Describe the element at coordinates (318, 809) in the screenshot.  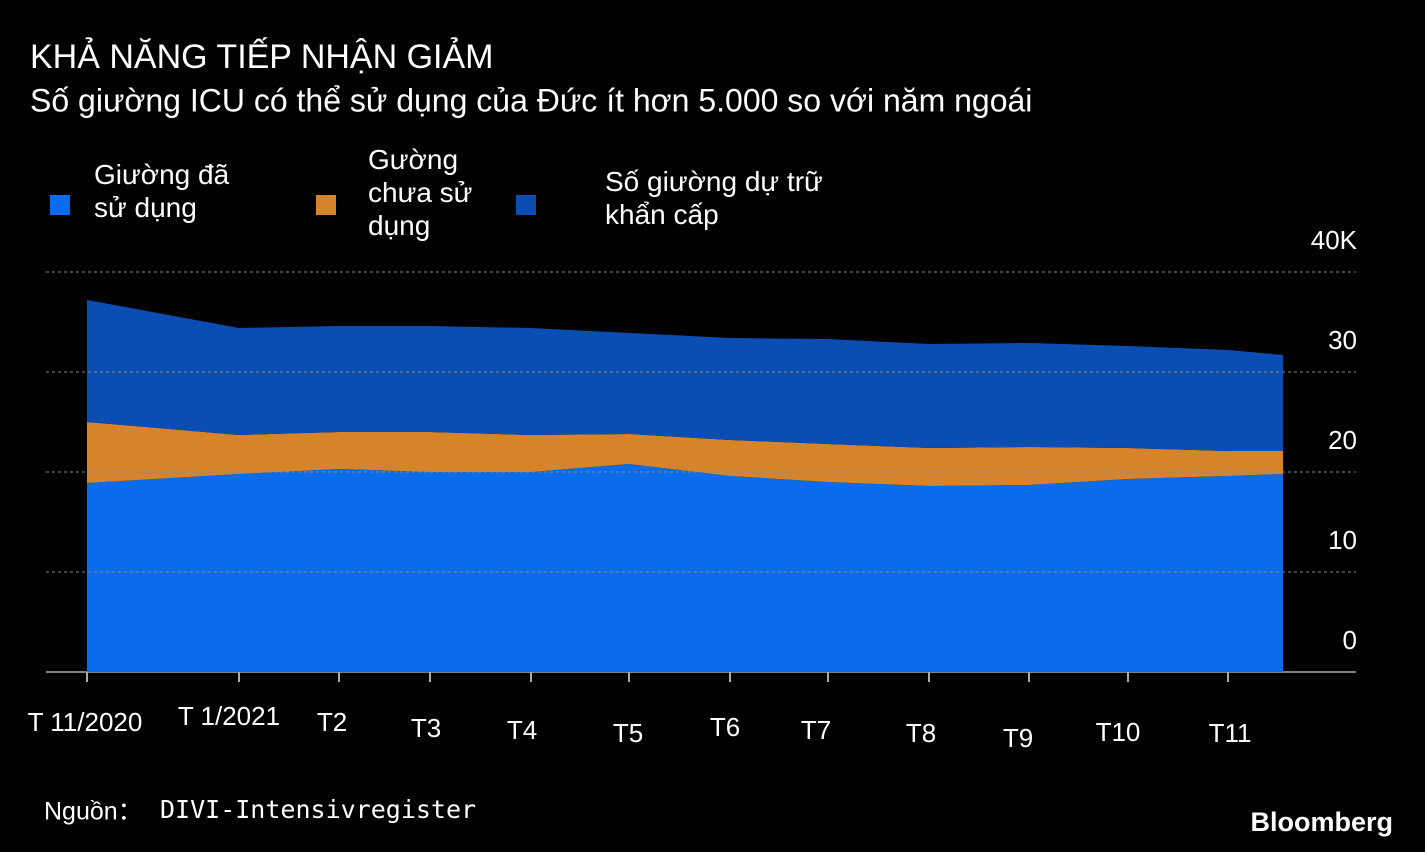
I see `source: DIVI-Intensivregister` at that location.